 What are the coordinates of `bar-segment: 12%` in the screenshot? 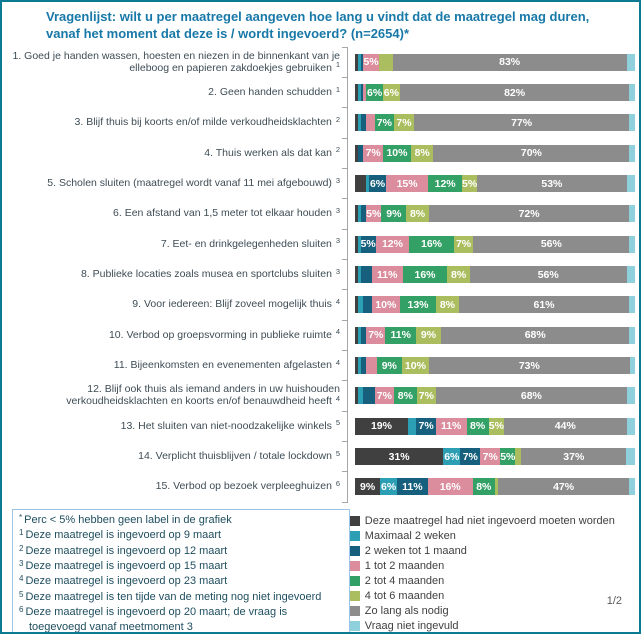 It's located at (392, 244).